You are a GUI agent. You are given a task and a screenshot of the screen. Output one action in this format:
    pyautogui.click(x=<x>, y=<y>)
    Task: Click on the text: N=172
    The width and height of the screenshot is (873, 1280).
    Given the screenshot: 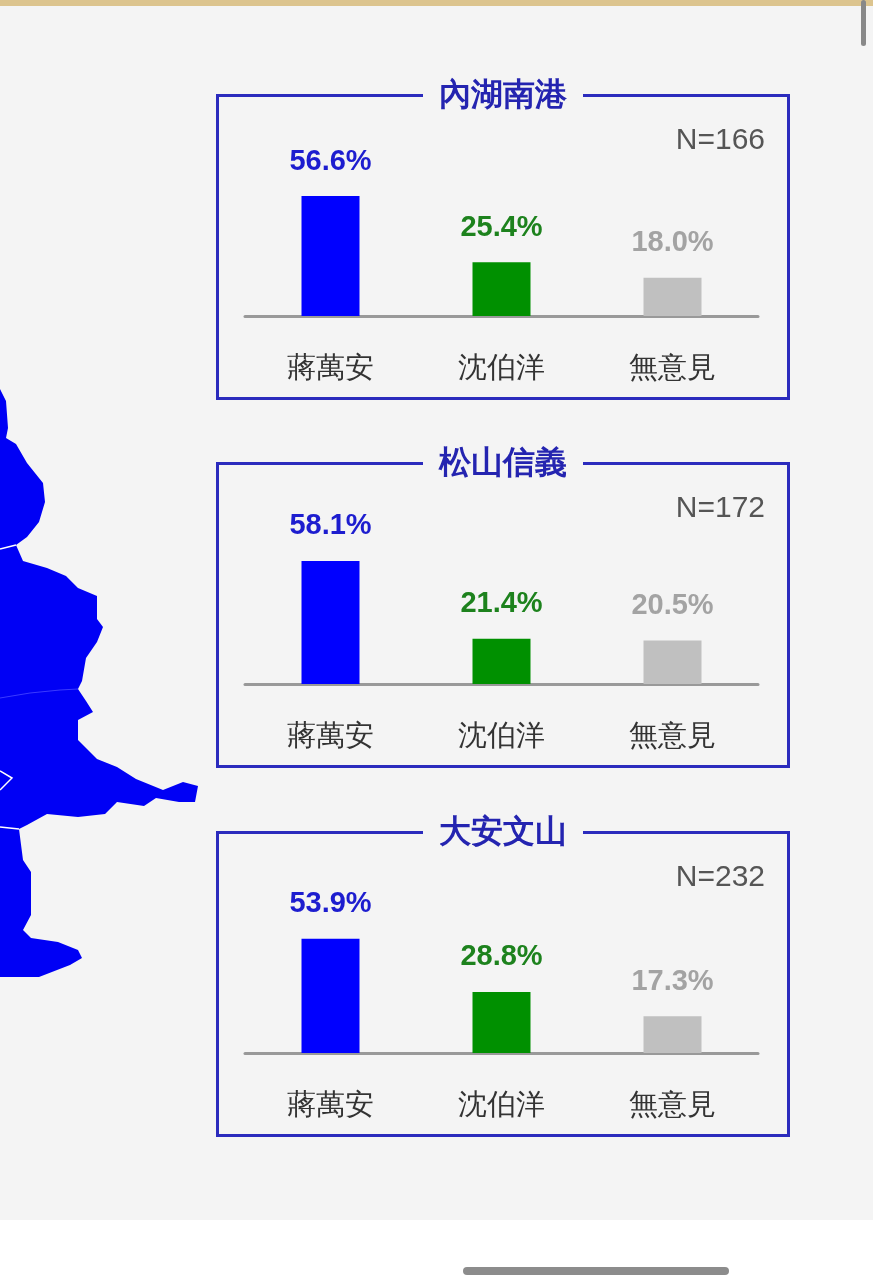 What is the action you would take?
    pyautogui.click(x=720, y=506)
    